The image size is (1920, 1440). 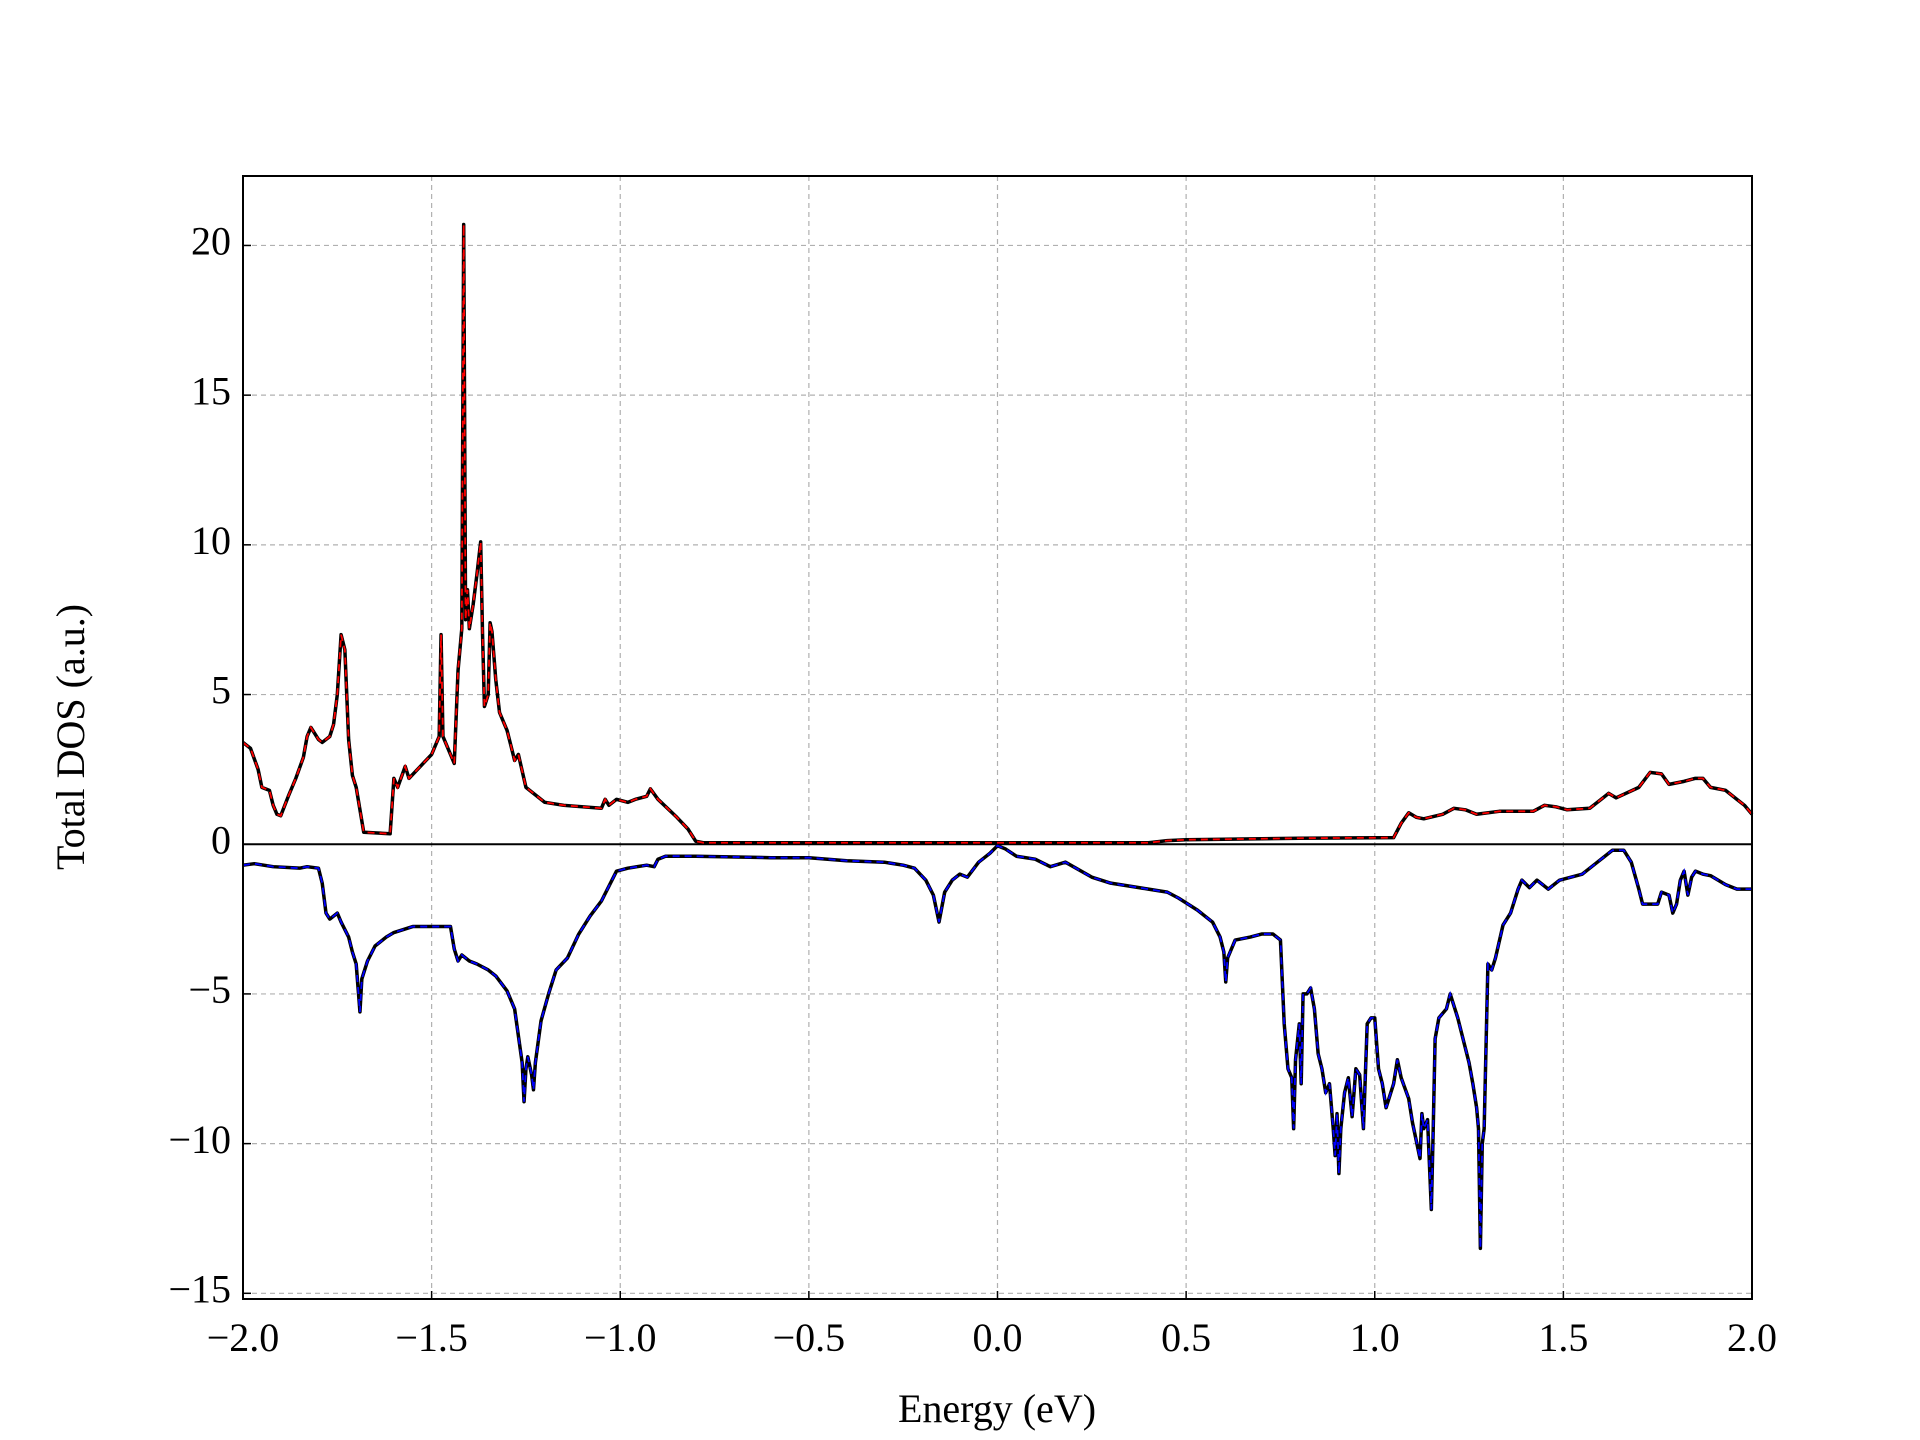 What do you see at coordinates (998, 1337) in the screenshot?
I see `x-tick-label: 0.0` at bounding box center [998, 1337].